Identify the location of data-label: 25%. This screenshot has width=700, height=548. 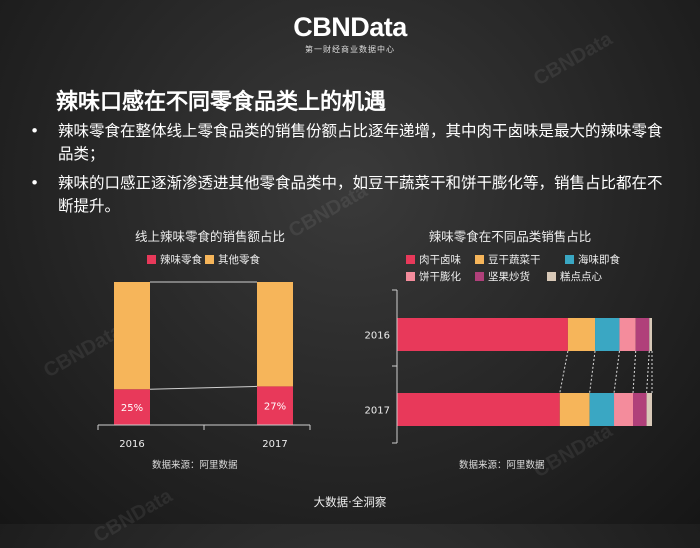
(132, 408).